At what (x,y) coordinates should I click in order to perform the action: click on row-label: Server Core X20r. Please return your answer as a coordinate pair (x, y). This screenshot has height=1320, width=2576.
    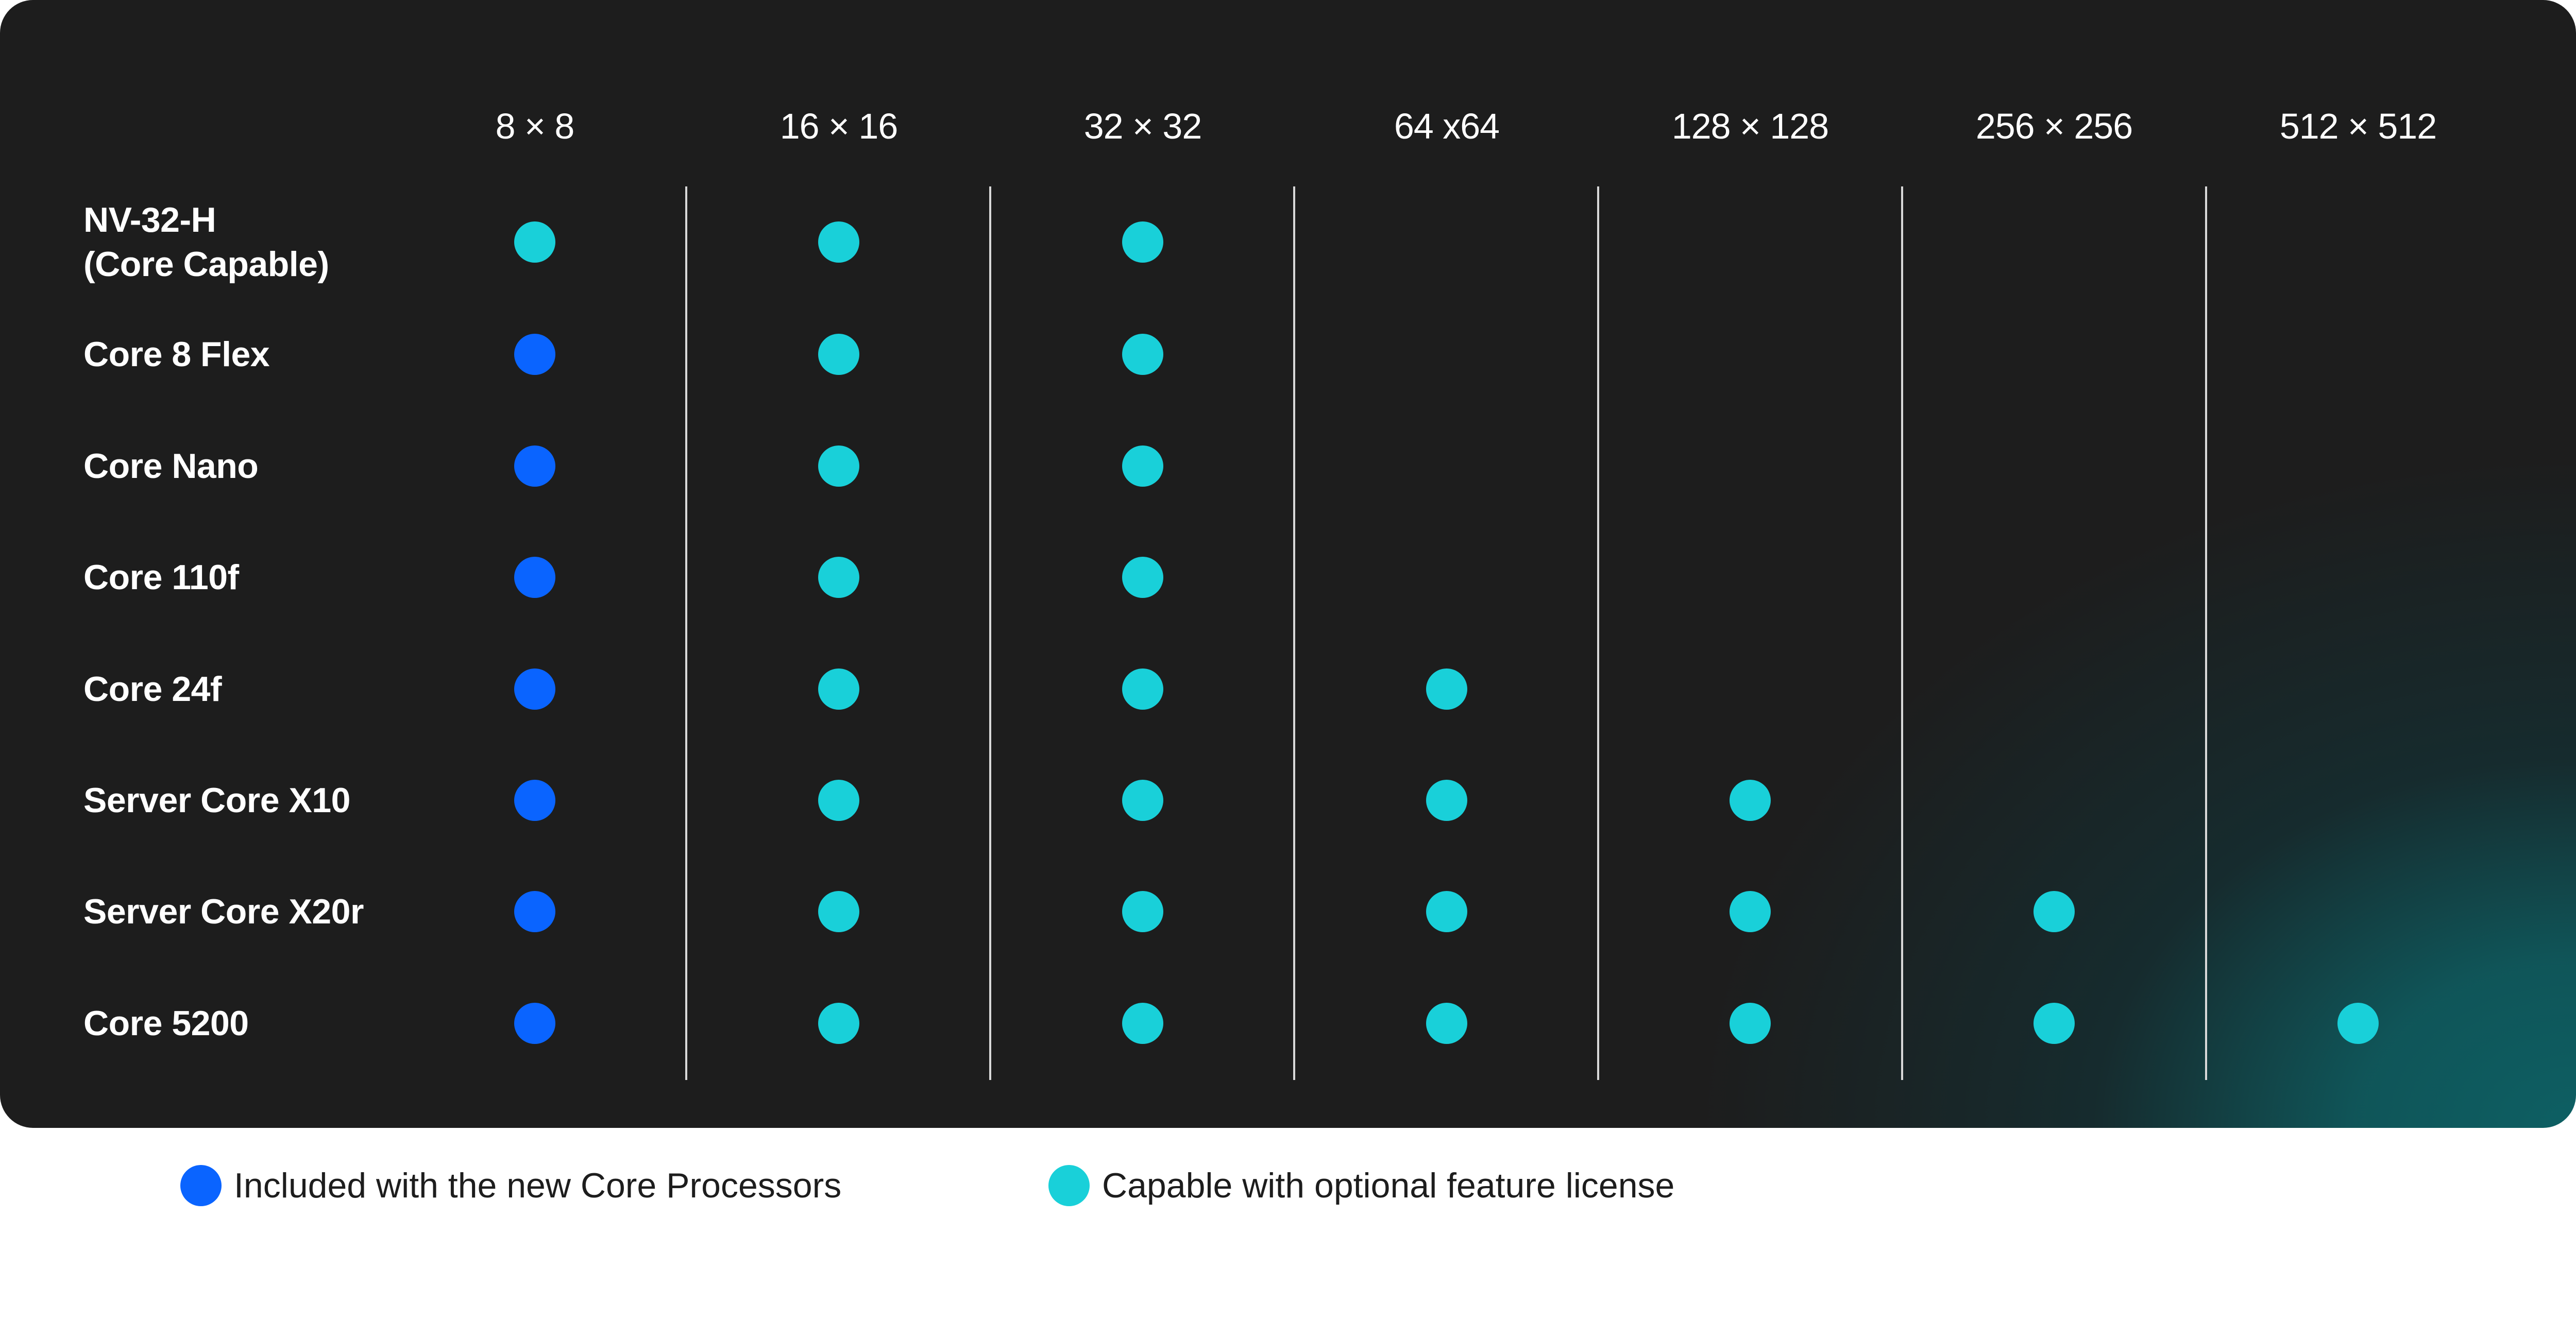
    Looking at the image, I should click on (223, 911).